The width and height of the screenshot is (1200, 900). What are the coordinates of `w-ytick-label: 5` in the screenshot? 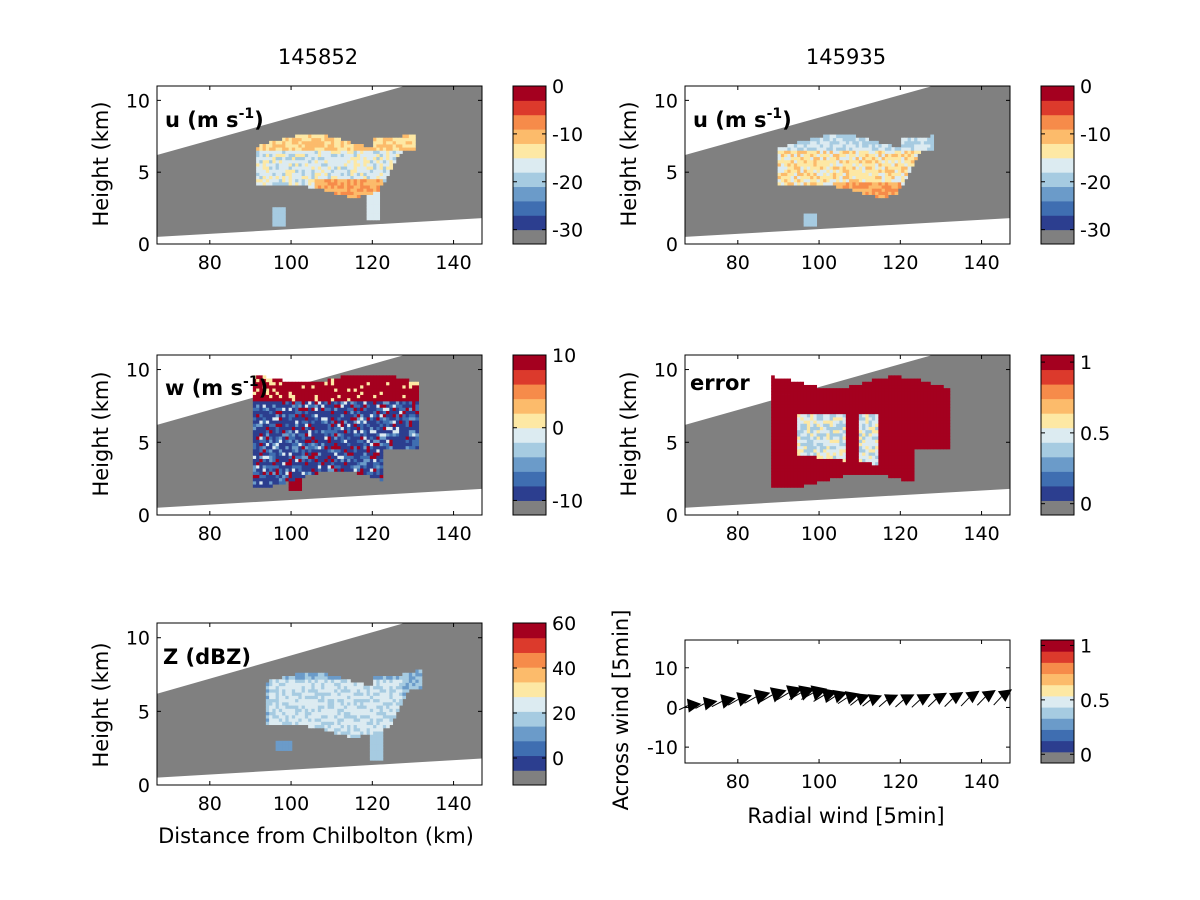 It's located at (144, 443).